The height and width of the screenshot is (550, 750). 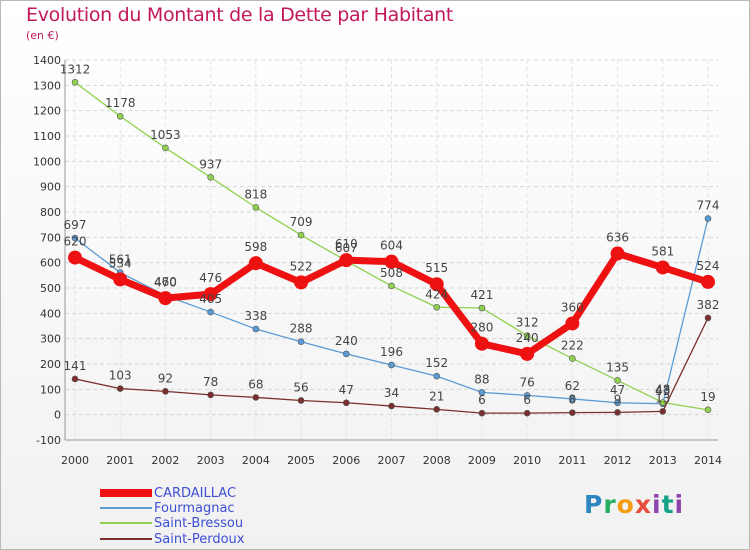 I want to click on data-label: 288, so click(x=301, y=329).